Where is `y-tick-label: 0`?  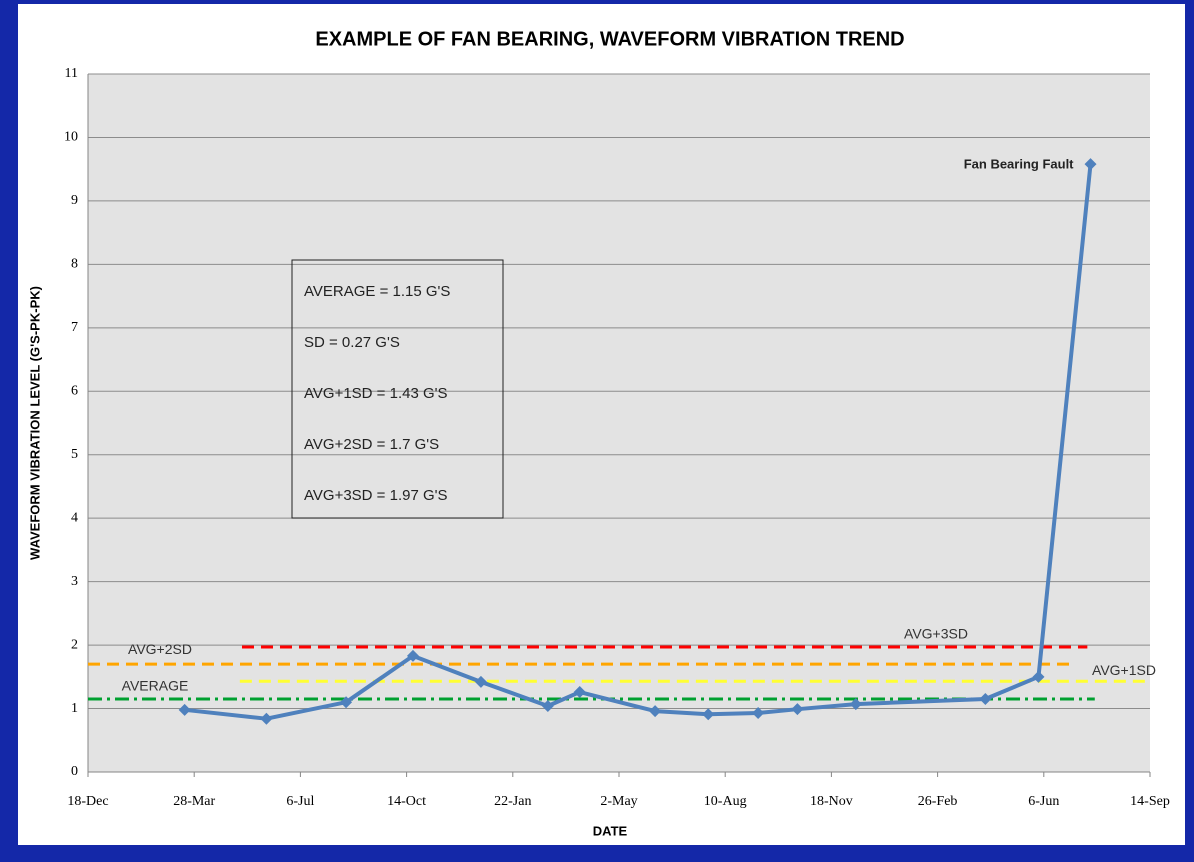 y-tick-label: 0 is located at coordinates (74, 771).